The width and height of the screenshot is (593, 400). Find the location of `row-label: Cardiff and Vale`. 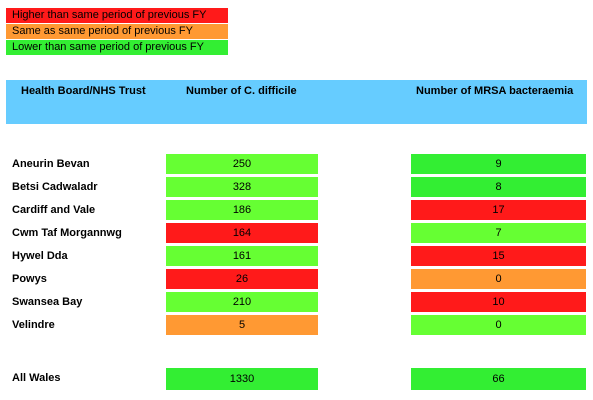

row-label: Cardiff and Vale is located at coordinates (54, 210).